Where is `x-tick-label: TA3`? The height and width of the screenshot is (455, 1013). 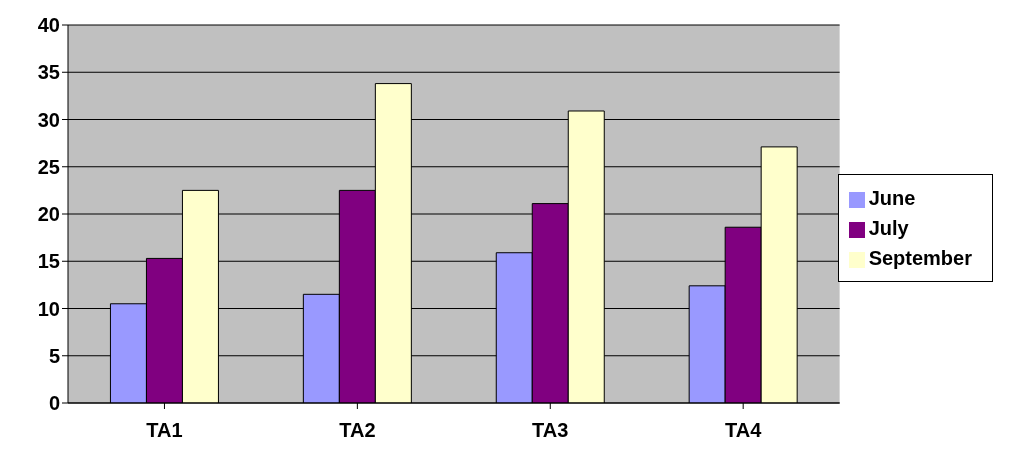 x-tick-label: TA3 is located at coordinates (550, 430).